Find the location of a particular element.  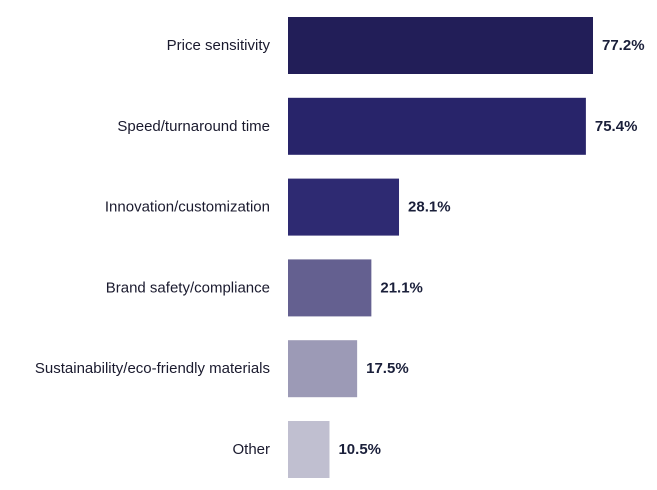

category-label: Brand safety/compliance is located at coordinates (188, 287).